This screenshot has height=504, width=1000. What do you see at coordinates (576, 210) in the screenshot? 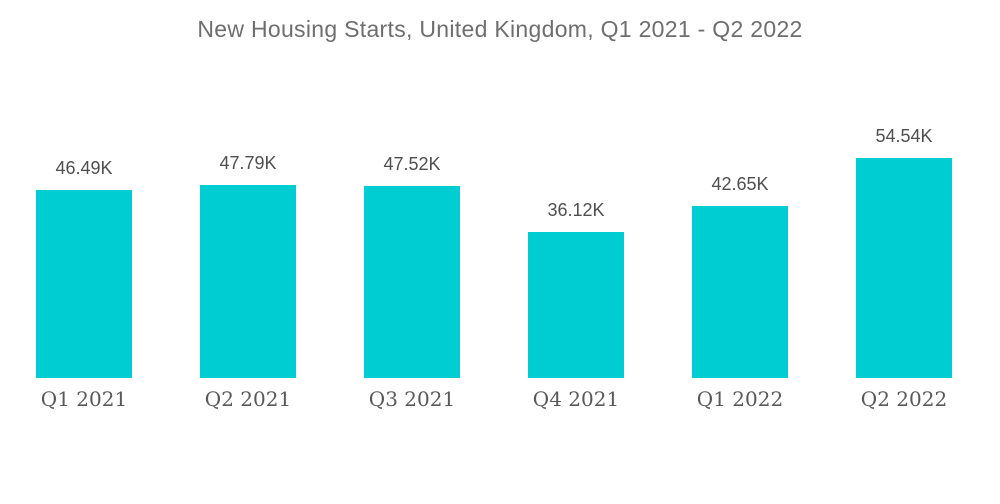
I see `bar-value-label: 36.12K` at bounding box center [576, 210].